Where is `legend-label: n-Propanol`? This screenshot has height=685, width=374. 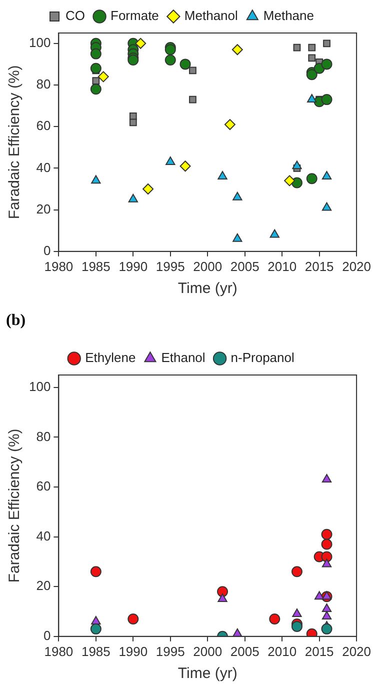
legend-label: n-Propanol is located at coordinates (262, 358).